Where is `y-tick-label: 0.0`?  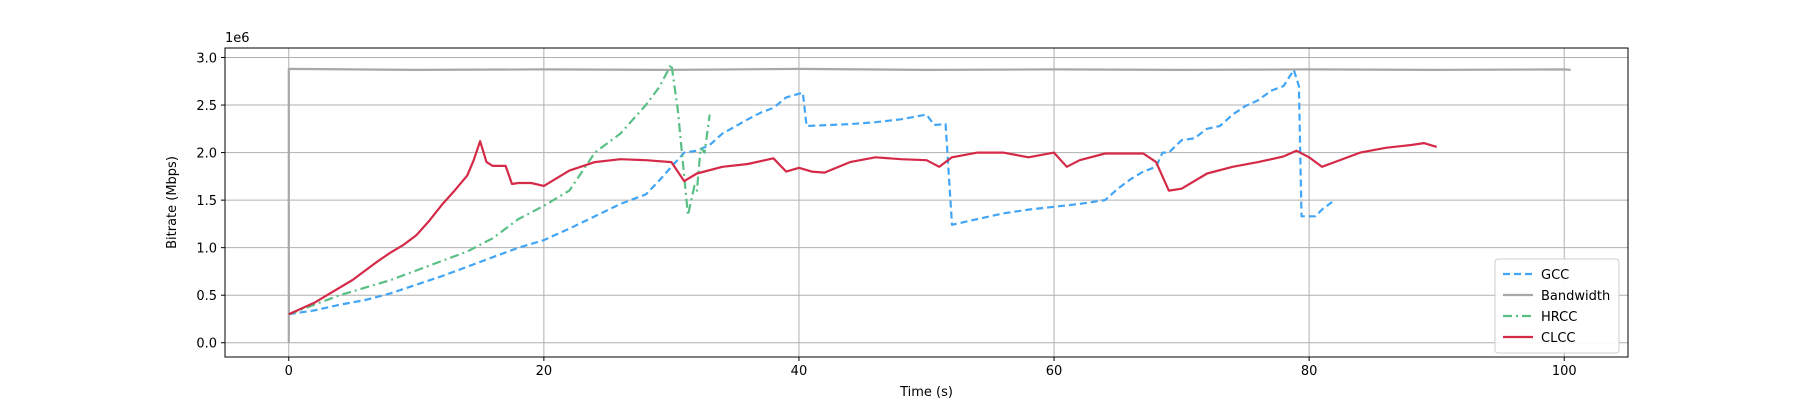 y-tick-label: 0.0 is located at coordinates (206, 344).